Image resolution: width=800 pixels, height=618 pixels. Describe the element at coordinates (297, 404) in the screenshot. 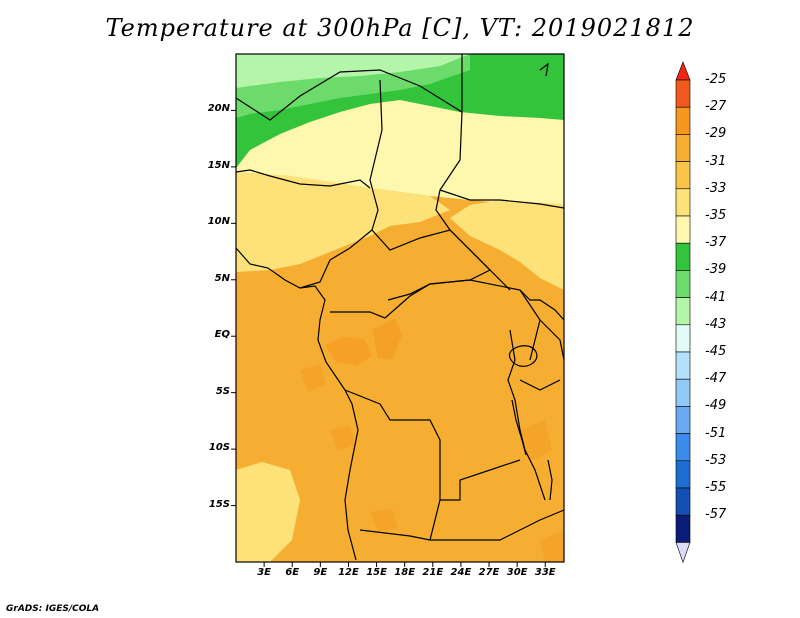

I see `border-coastline-west` at that location.